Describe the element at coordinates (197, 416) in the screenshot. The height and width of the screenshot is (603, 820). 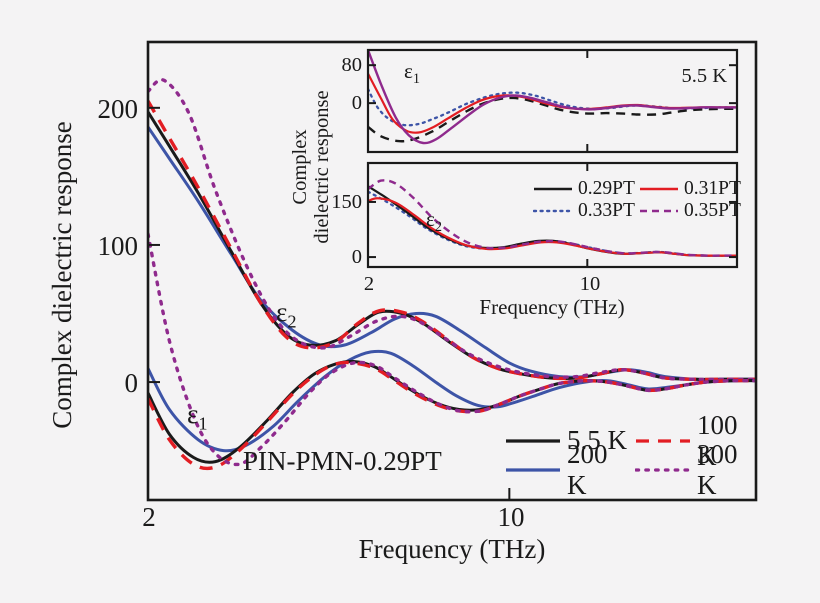
I see `main-eps1-annotation: ε1` at that location.